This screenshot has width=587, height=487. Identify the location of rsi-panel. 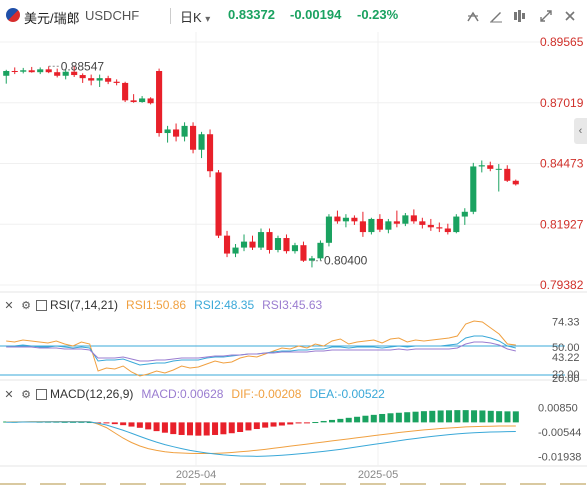
(282, 348).